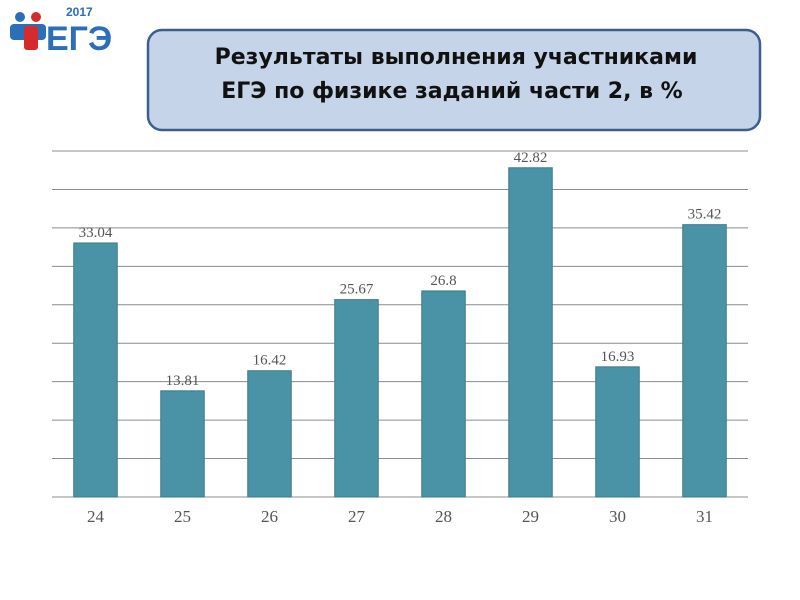  I want to click on x-tick-label: 26, so click(269, 516).